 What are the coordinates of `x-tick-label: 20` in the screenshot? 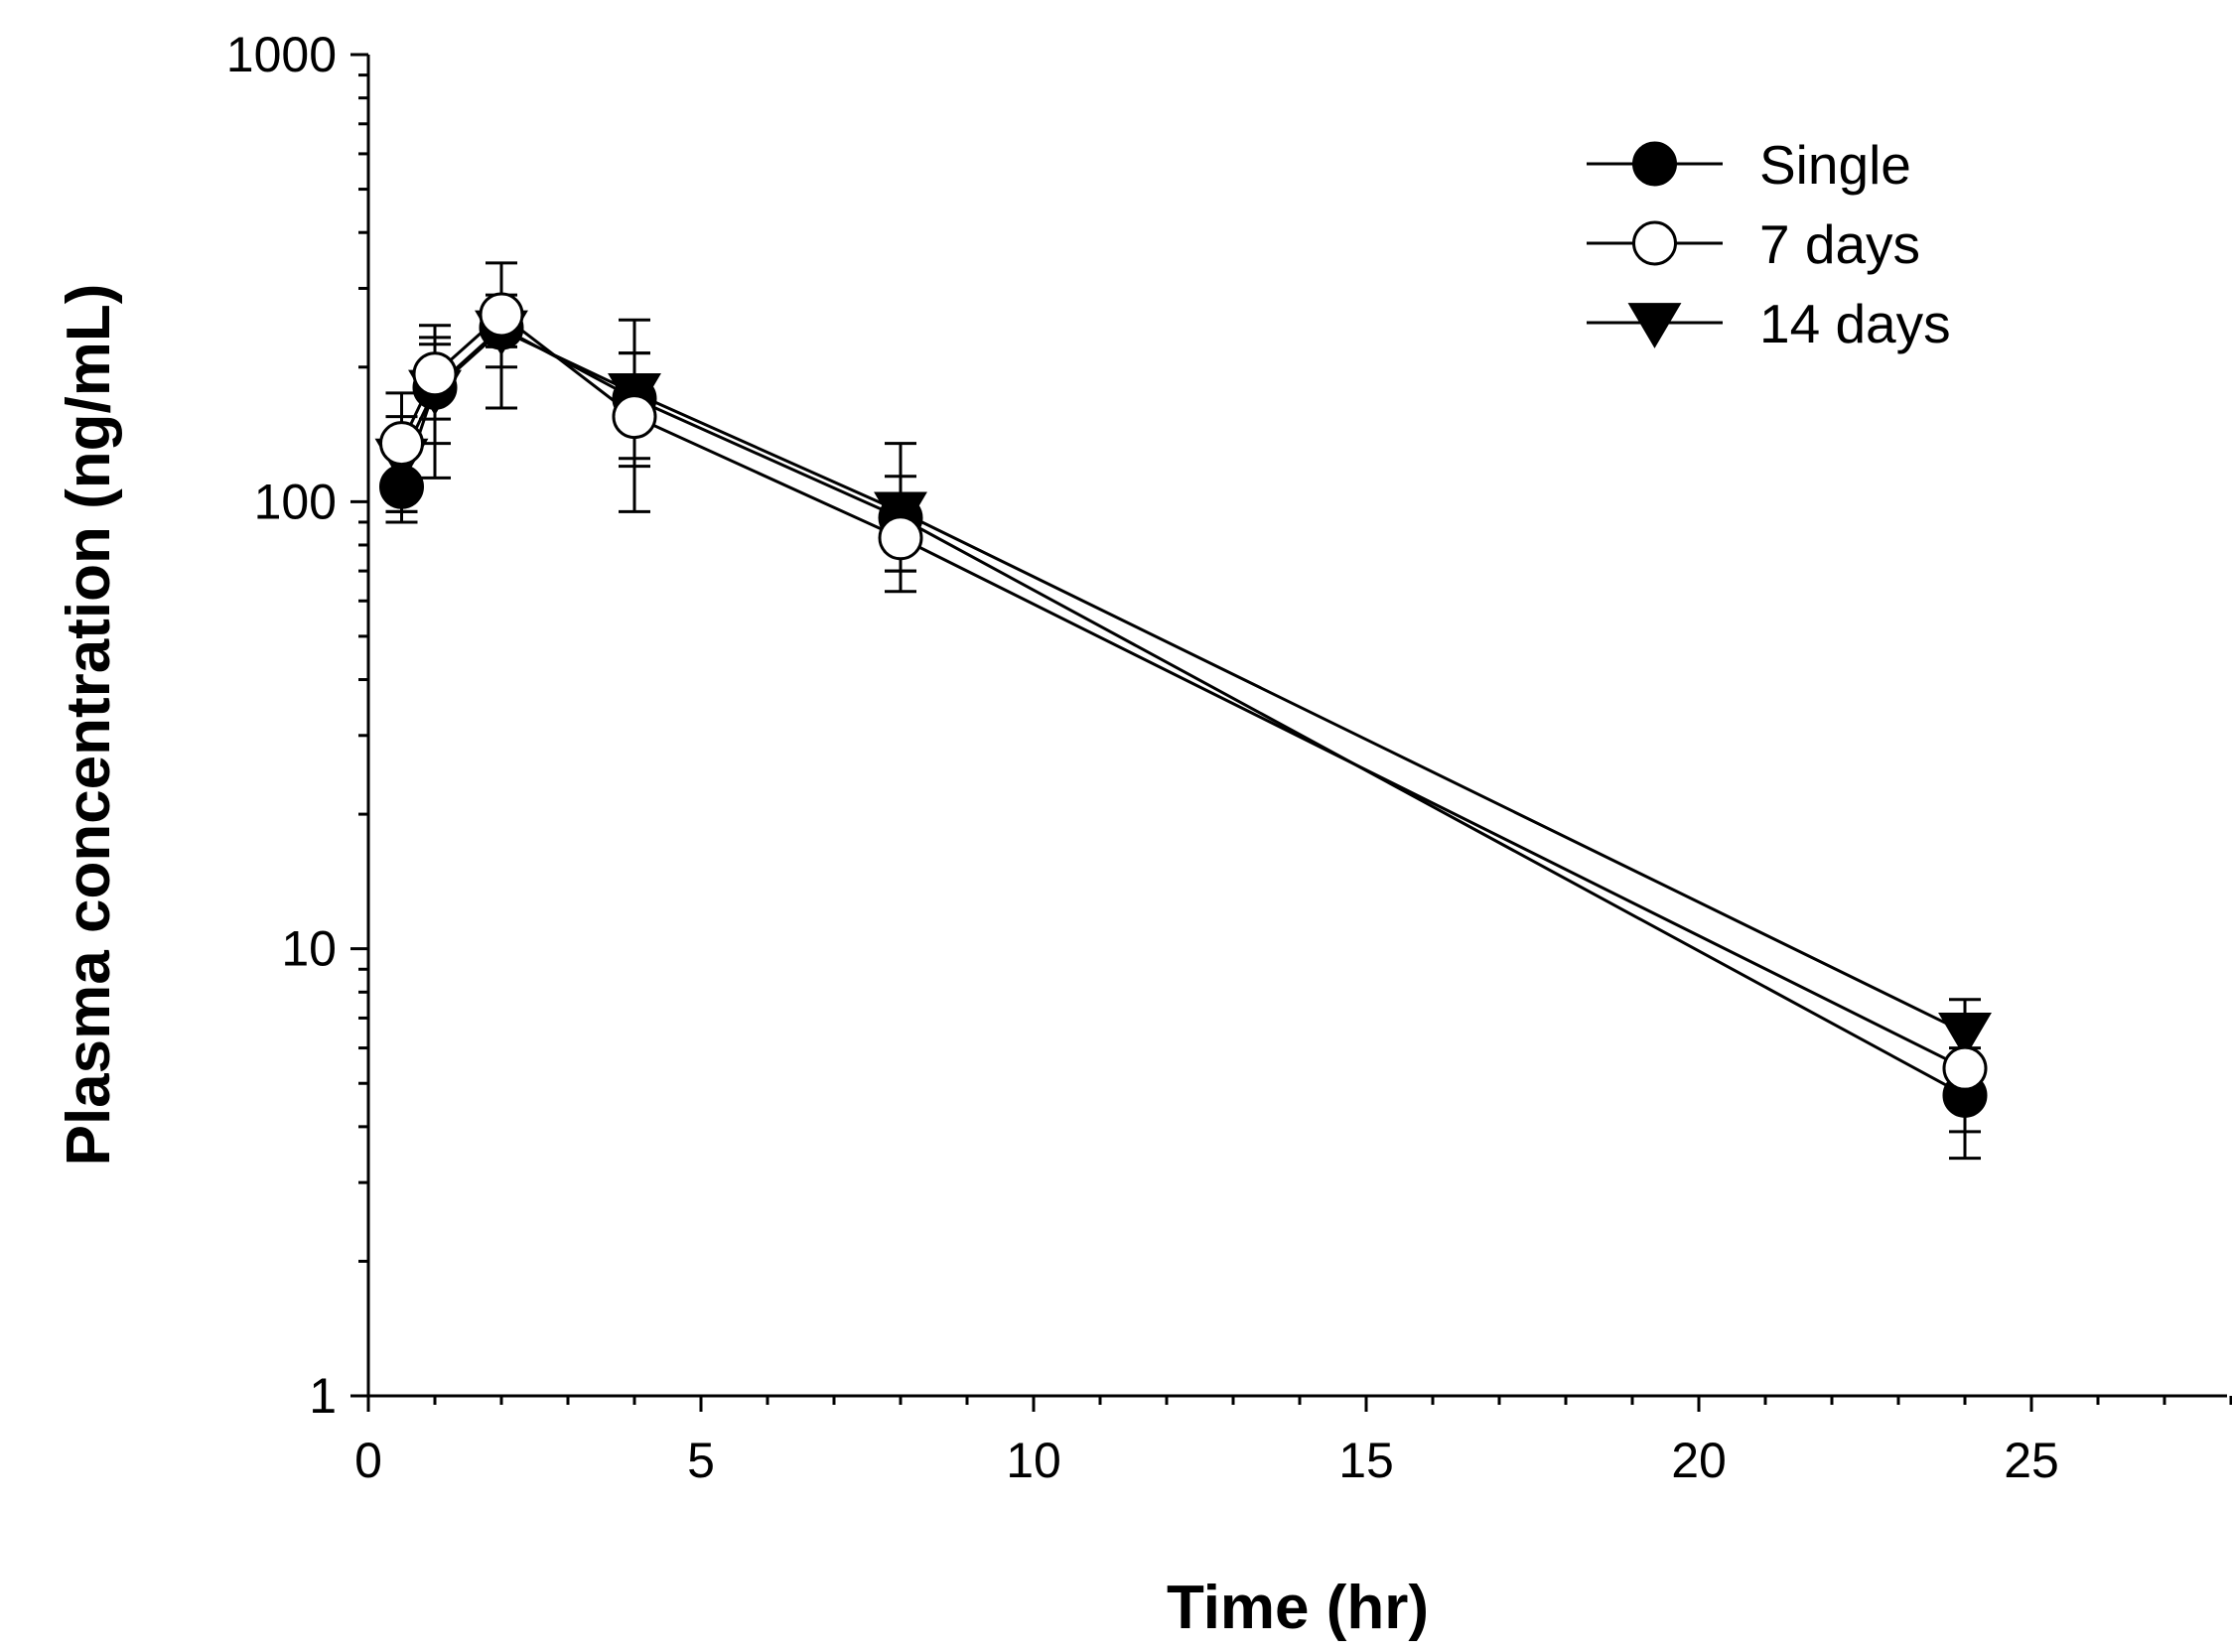 It's located at (1699, 1460).